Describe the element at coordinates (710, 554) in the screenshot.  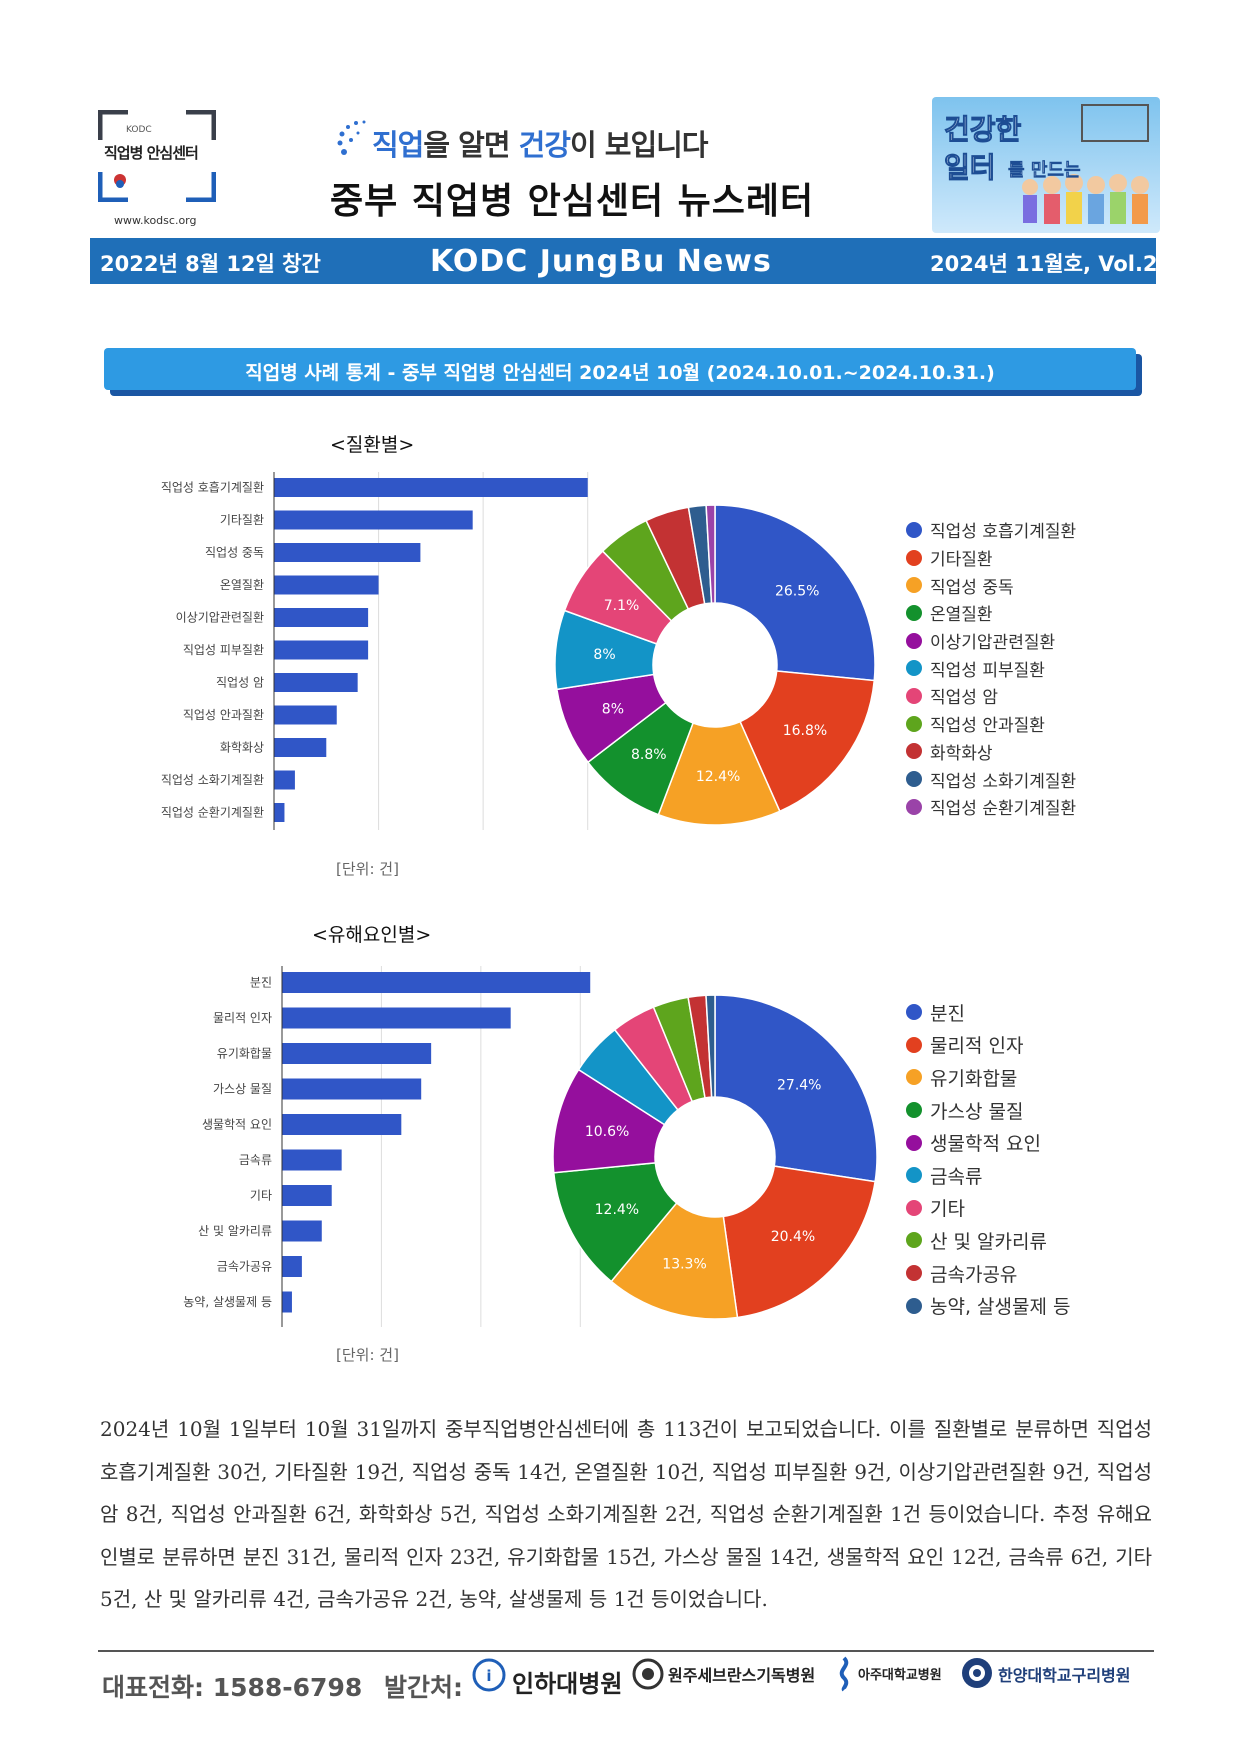
I see `donut-slice` at that location.